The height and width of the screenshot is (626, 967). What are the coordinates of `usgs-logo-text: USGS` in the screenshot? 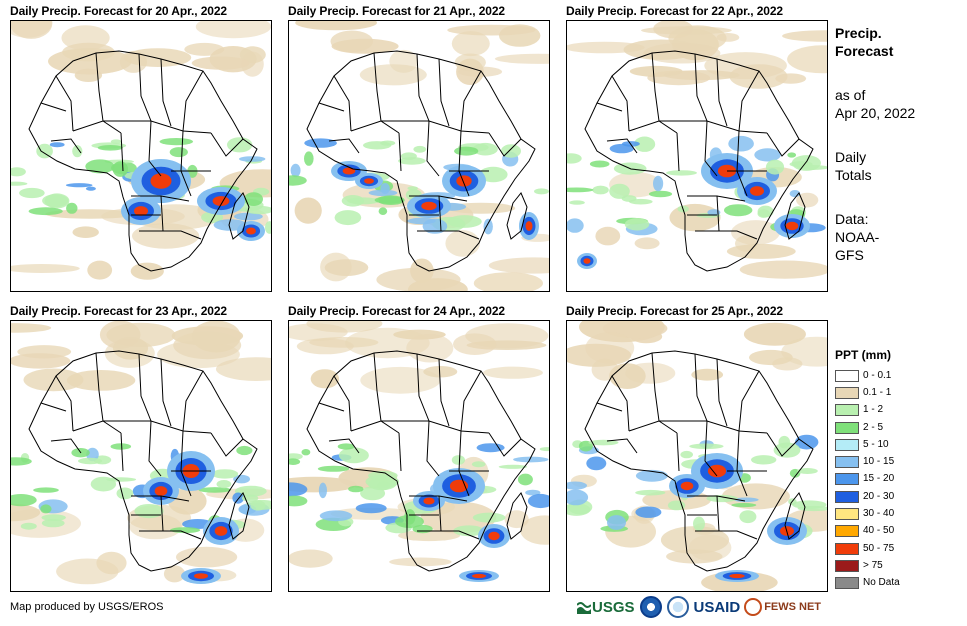 It's located at (613, 607).